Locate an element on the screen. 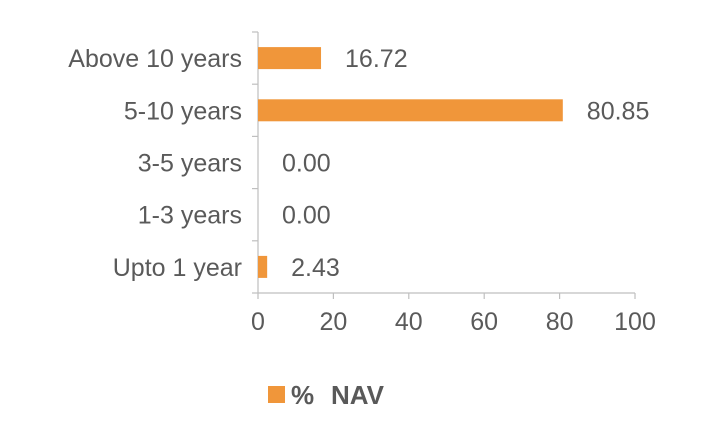 This screenshot has width=714, height=426. legend-symbol: % is located at coordinates (302, 395).